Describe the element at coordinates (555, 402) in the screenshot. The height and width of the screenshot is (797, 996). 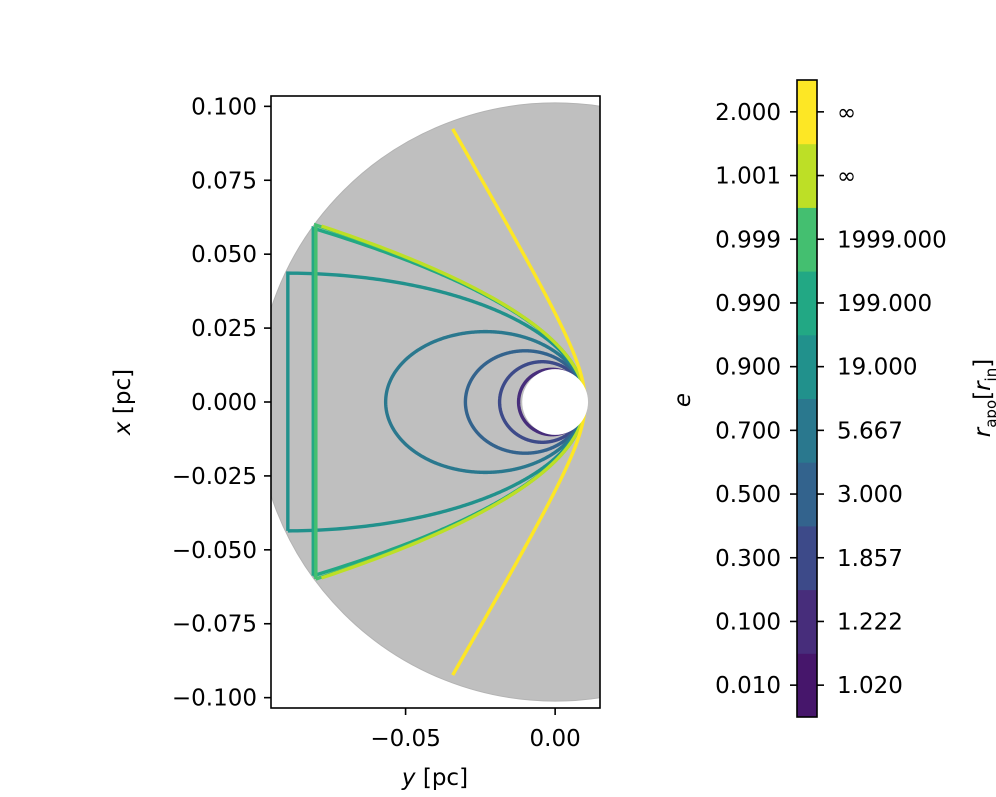
I see `inner-hole` at that location.